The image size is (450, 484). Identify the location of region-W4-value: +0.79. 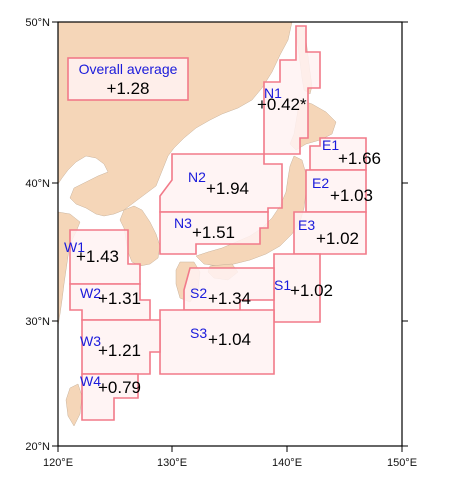
(119, 387).